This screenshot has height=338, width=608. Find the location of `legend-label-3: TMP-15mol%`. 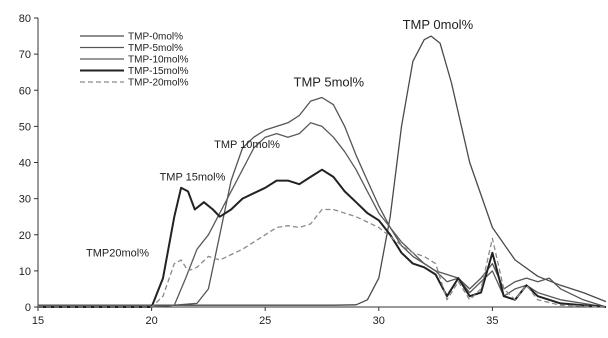

legend-label-3: TMP-15mol% is located at coordinates (158, 71).